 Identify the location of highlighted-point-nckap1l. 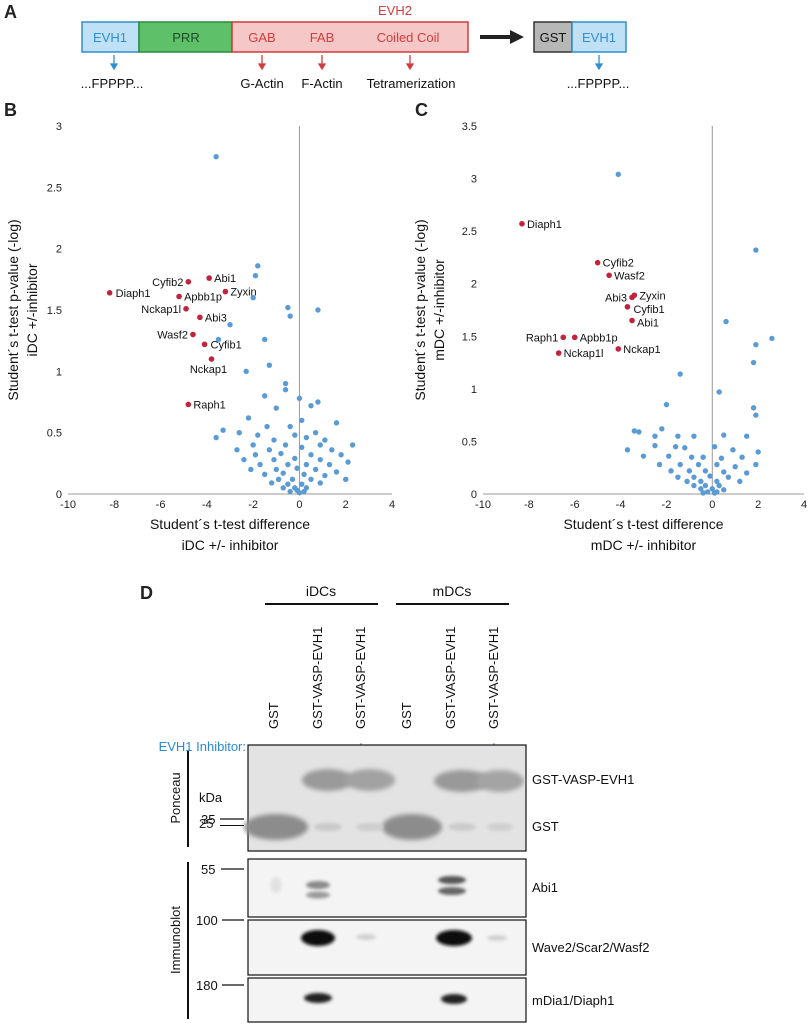
(186, 308).